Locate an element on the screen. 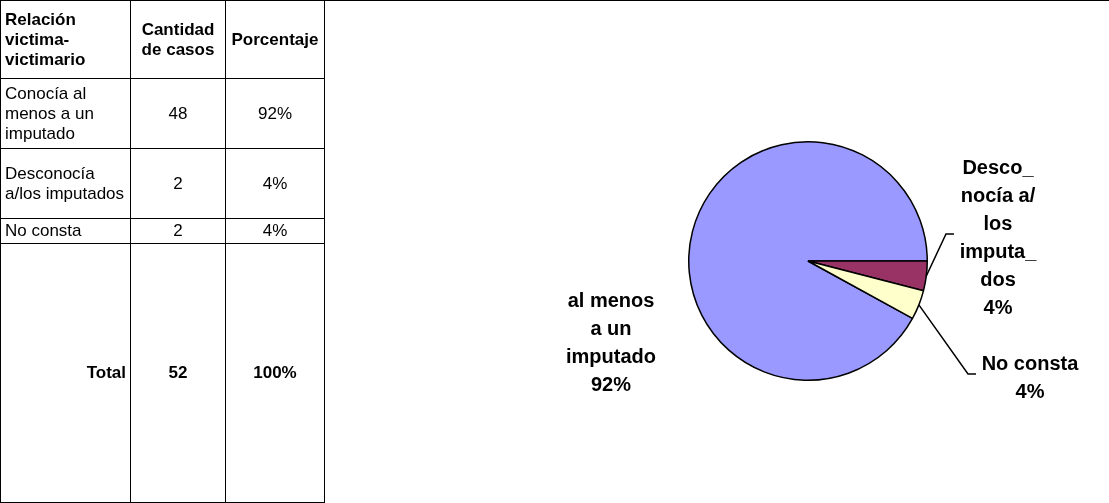 The height and width of the screenshot is (503, 1109). text: 52 is located at coordinates (178, 372).